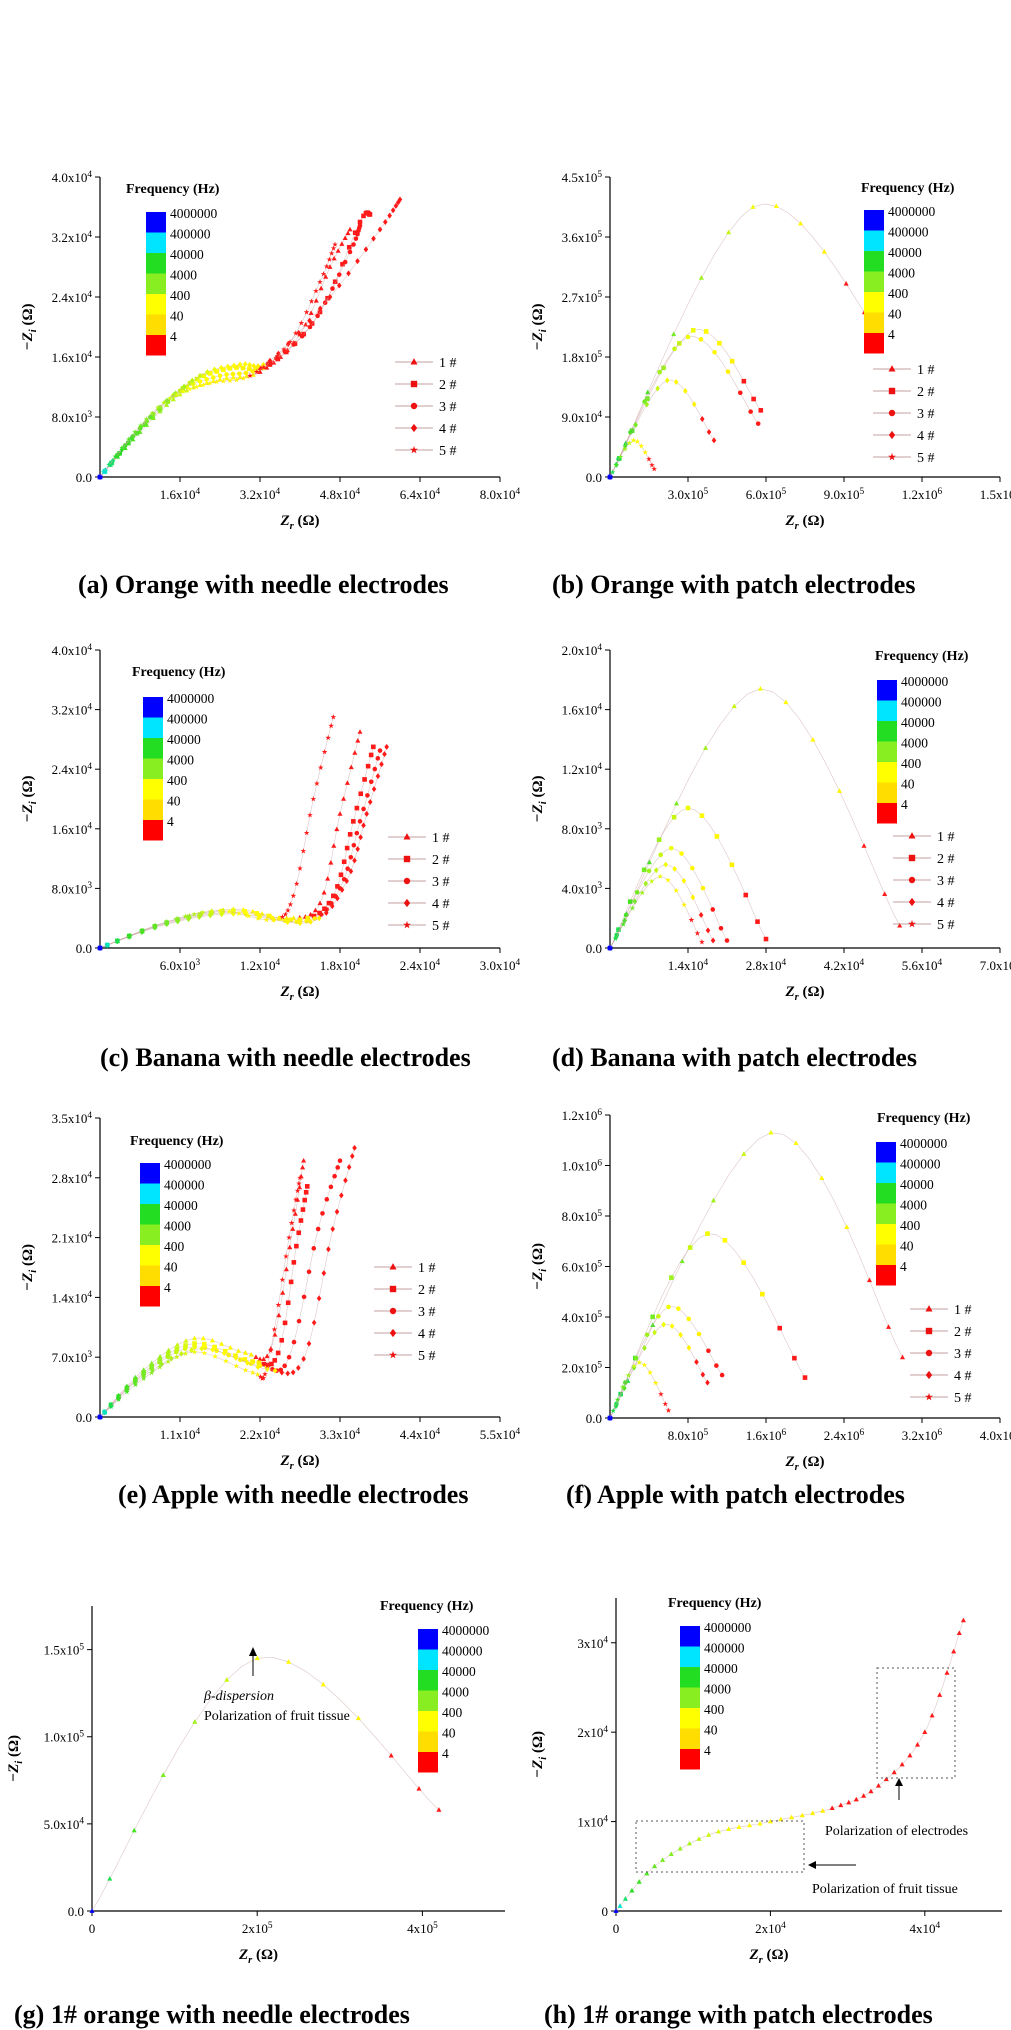  What do you see at coordinates (285, 1057) in the screenshot?
I see `caption-c: (c) Banana with needle electrodes` at bounding box center [285, 1057].